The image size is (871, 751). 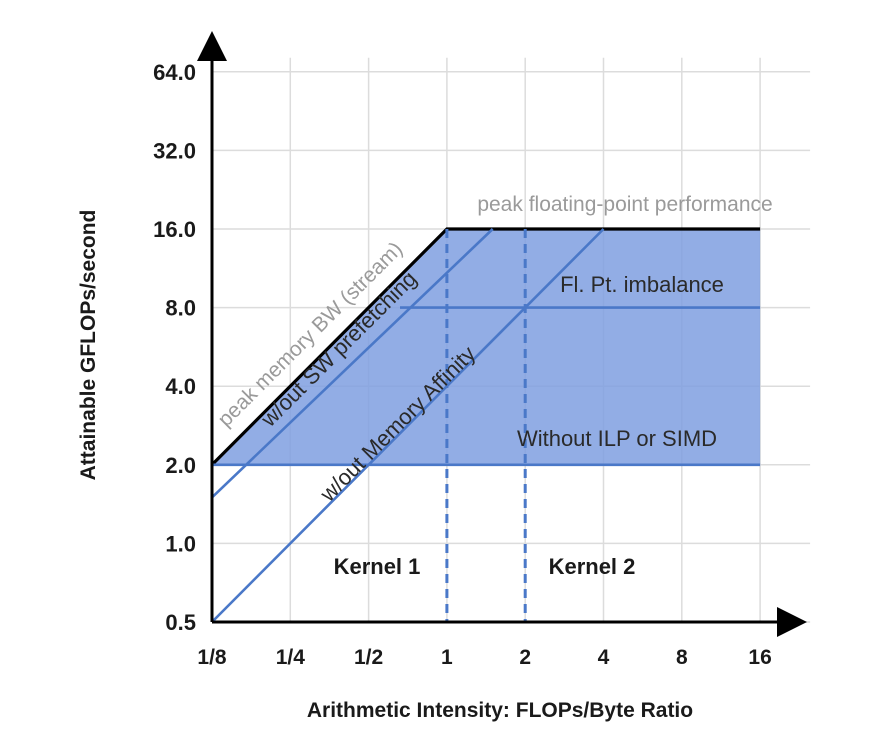 What do you see at coordinates (447, 657) in the screenshot?
I see `x-tick-label: 1` at bounding box center [447, 657].